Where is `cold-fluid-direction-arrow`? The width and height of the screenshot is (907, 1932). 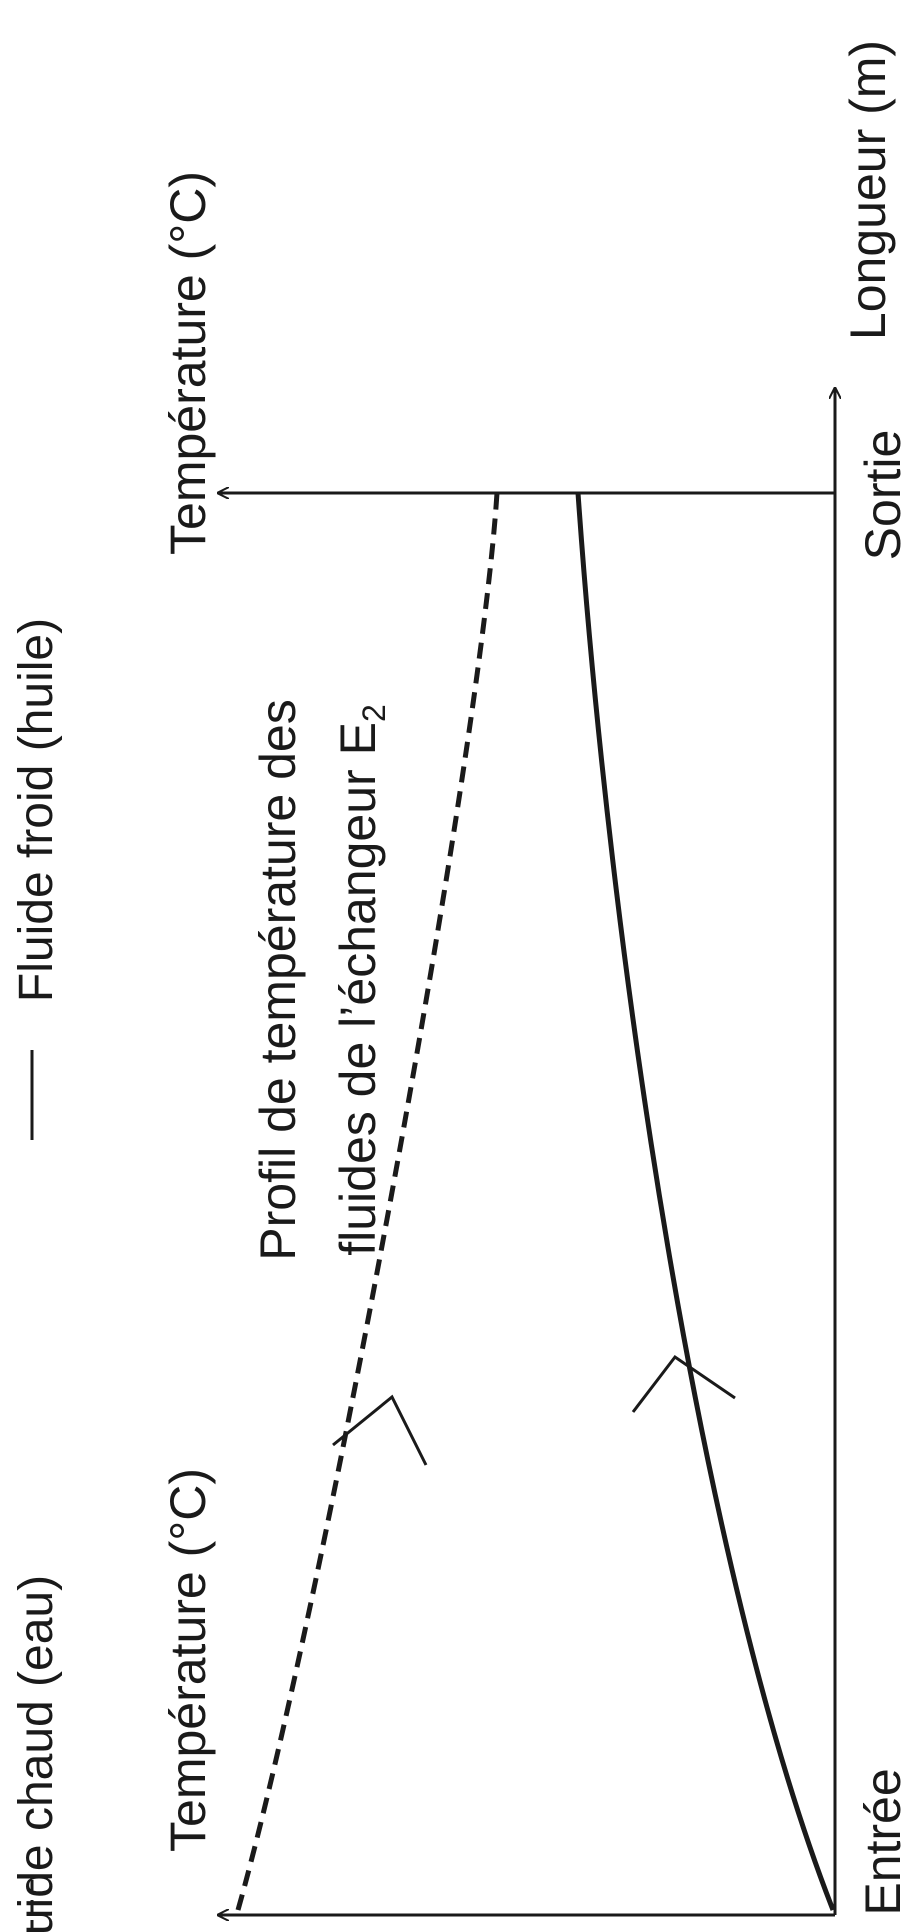
cold-fluid-direction-arrow is located at coordinates (683, 1383).